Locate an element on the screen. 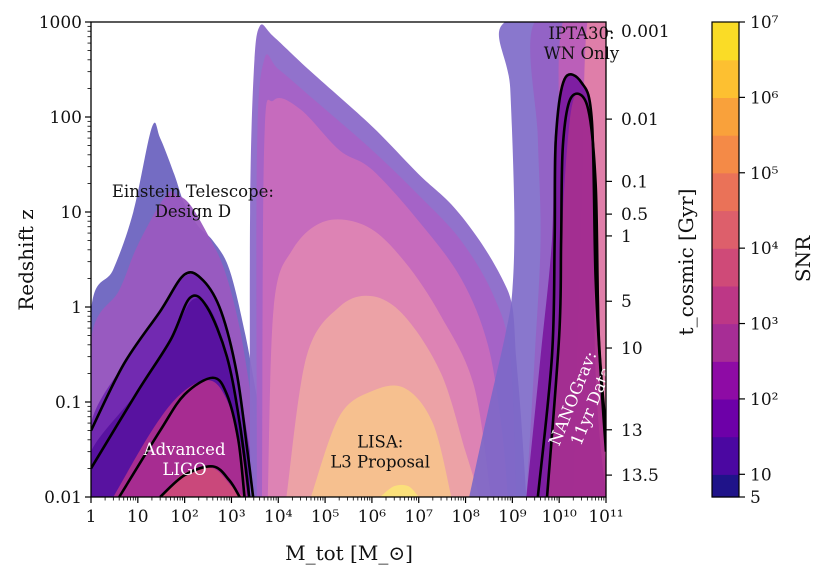  label-einstein-telescope-line-2: Design D is located at coordinates (193, 211).